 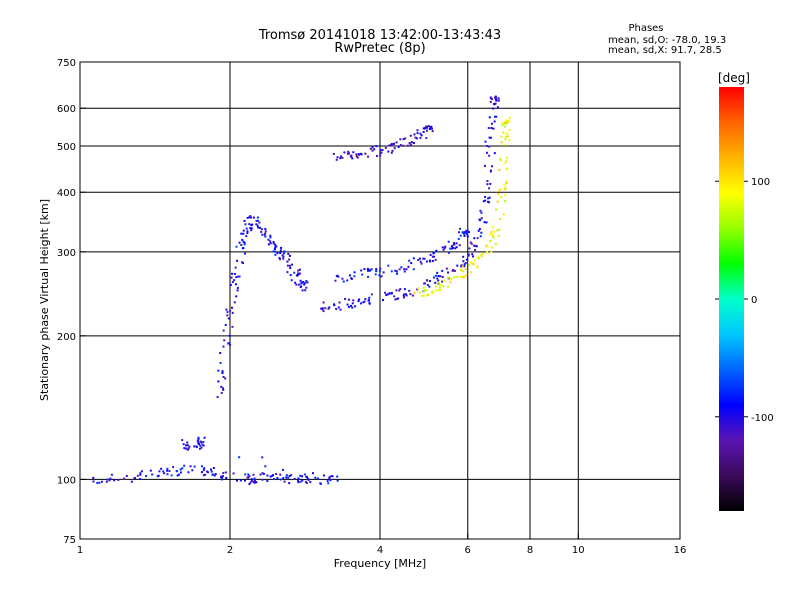 I want to click on colorbar-tick-label: 0, so click(x=754, y=300).